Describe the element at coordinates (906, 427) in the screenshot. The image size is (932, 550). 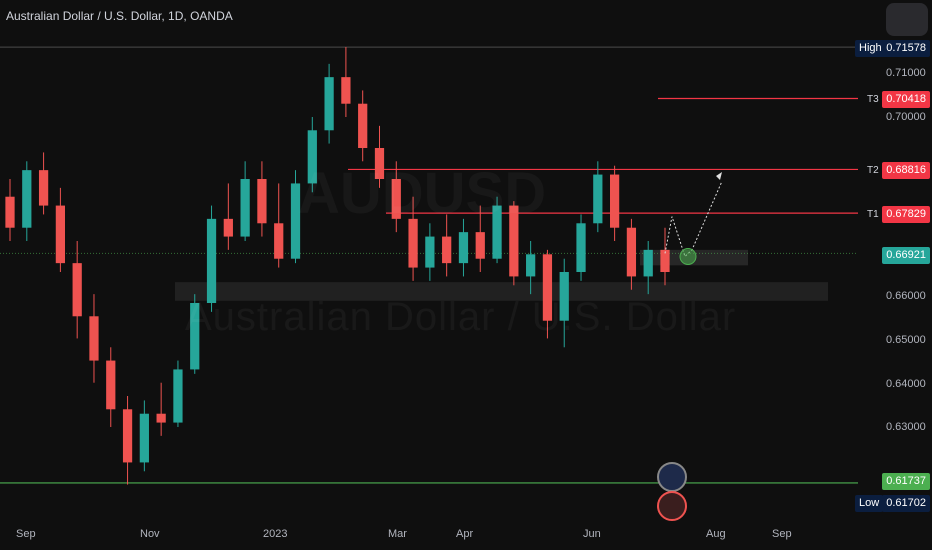
I see `price-tick: 0.63000` at that location.